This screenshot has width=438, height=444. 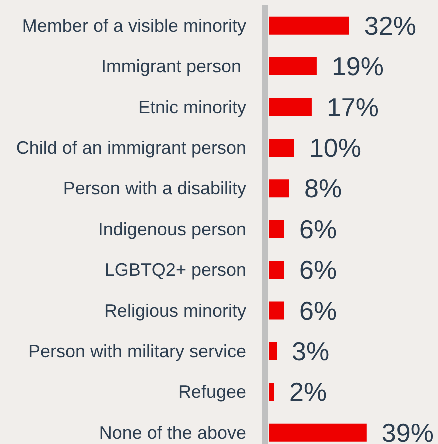 I want to click on y-tick-label: None of the above, so click(x=173, y=432).